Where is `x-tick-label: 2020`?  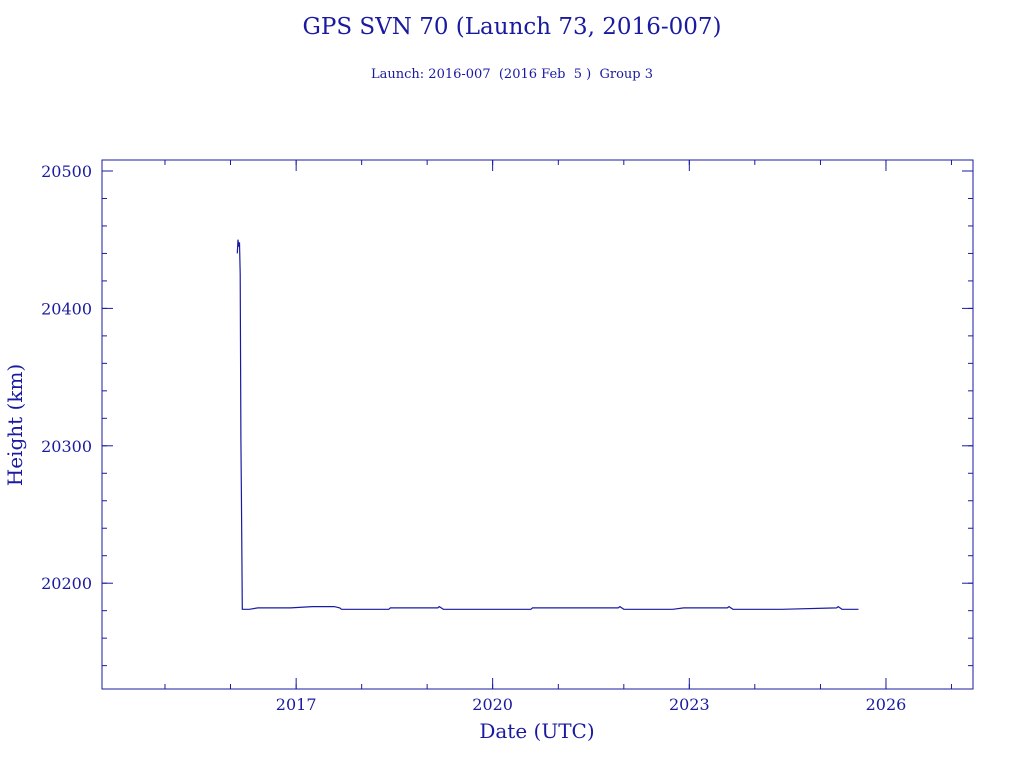
x-tick-label: 2020 is located at coordinates (492, 704).